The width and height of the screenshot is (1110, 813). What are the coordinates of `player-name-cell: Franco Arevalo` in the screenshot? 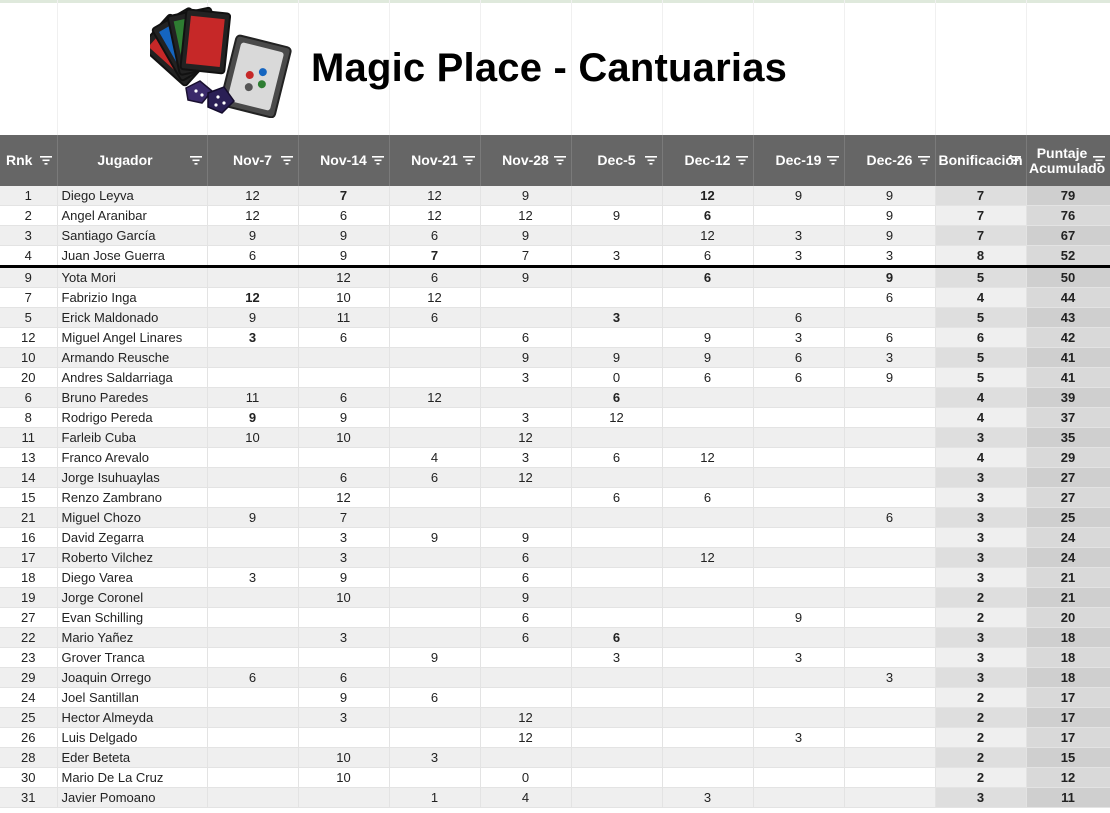 It's located at (132, 457).